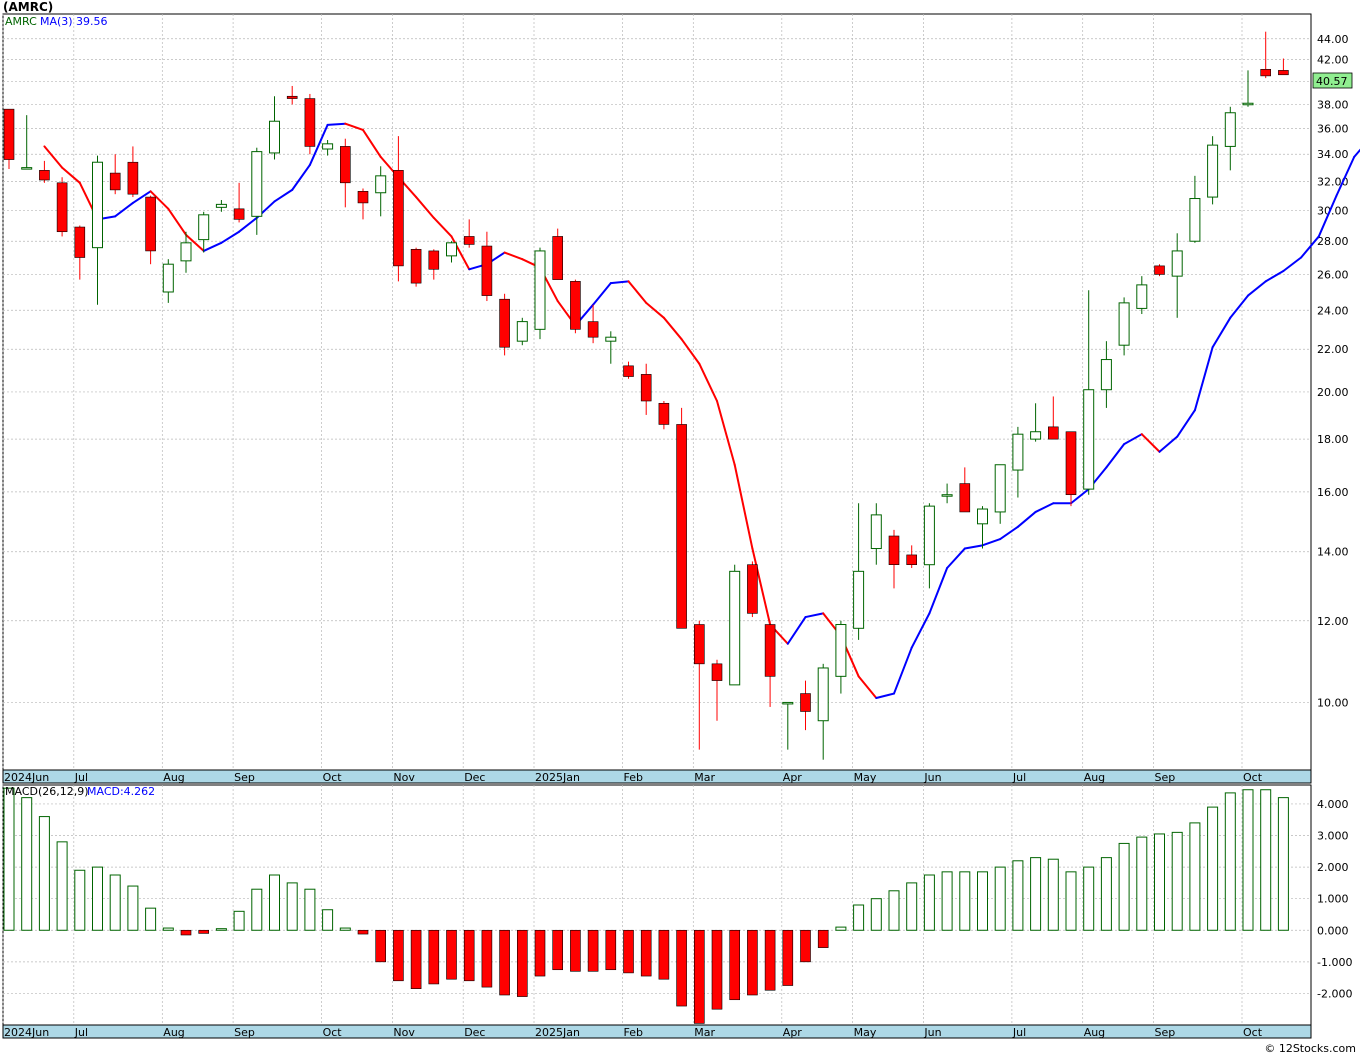 This screenshot has width=1360, height=1056. What do you see at coordinates (474, 1032) in the screenshot?
I see `macd-month-label: Dec` at bounding box center [474, 1032].